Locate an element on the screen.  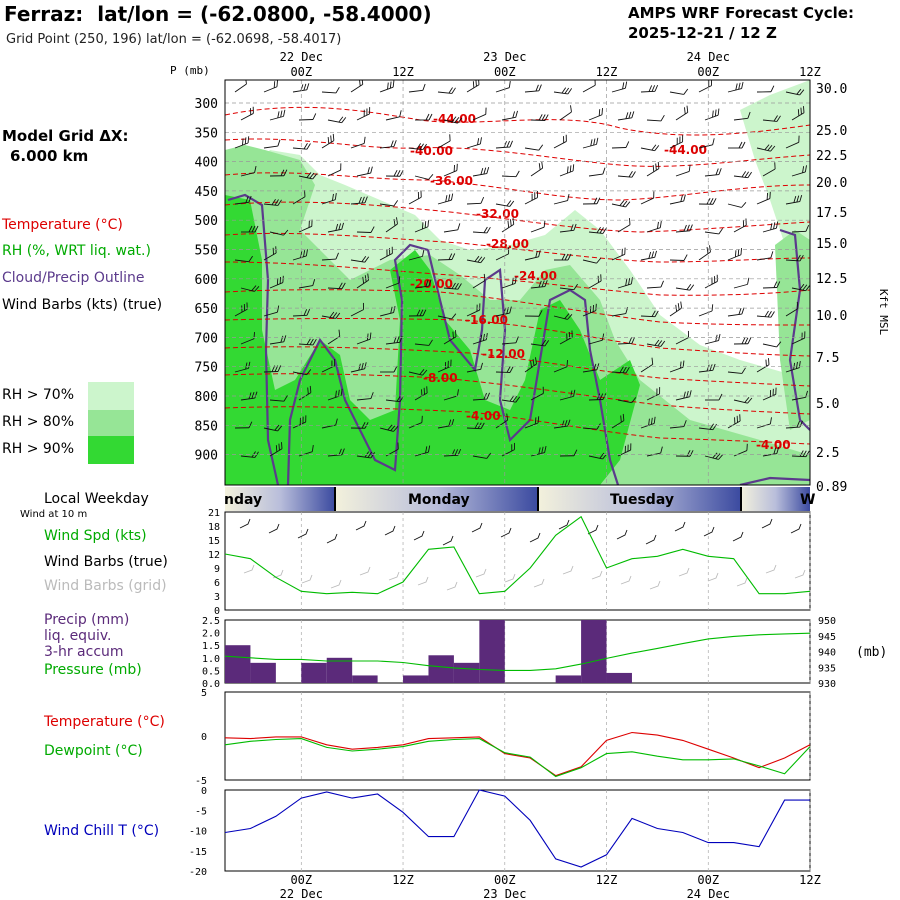
height-tick: 30.0 is located at coordinates (831, 89).